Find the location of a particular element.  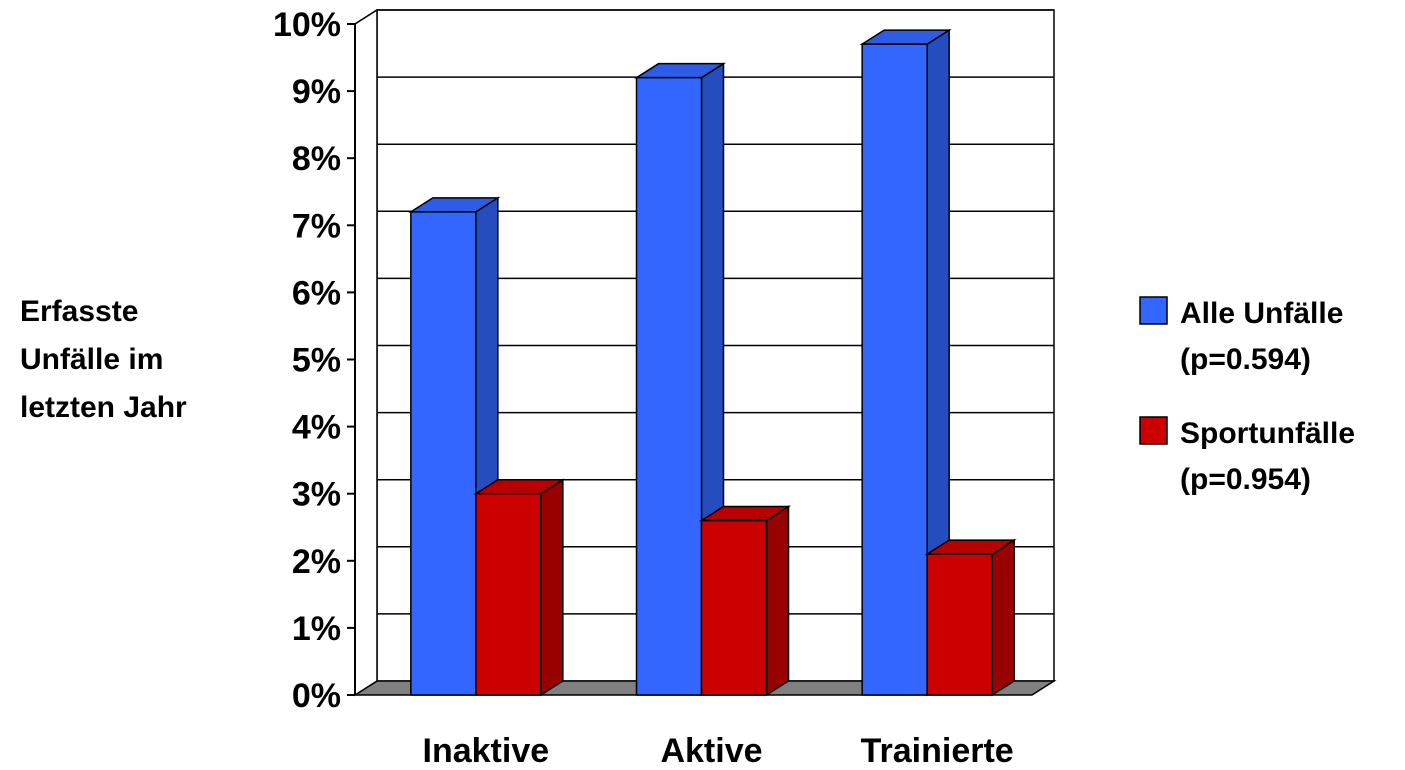

y-tick-label: 4% is located at coordinates (316, 428).